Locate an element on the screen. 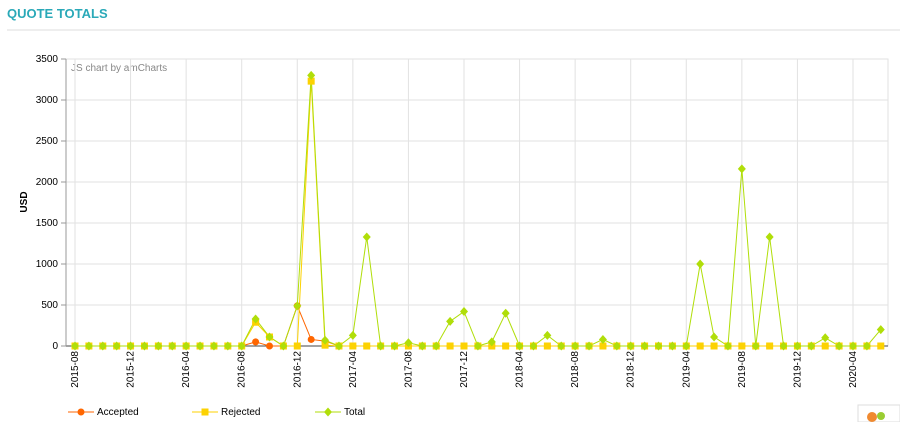  y-tick-label: 2500 is located at coordinates (47, 141).